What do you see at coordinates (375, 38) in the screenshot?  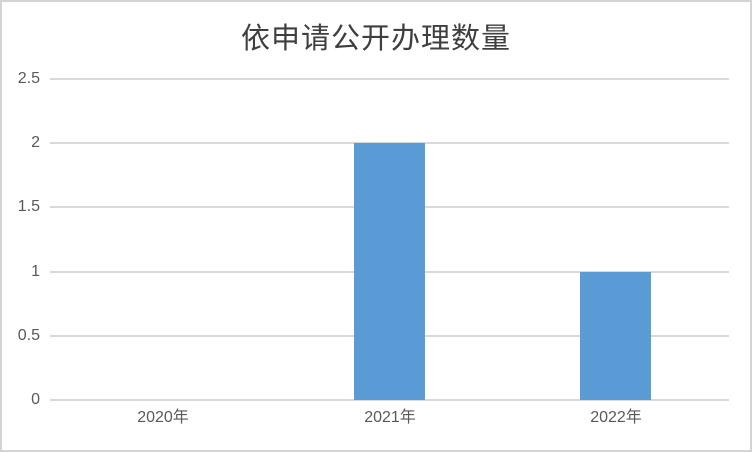 I see `chart-title: 依申请公开办理数量` at bounding box center [375, 38].